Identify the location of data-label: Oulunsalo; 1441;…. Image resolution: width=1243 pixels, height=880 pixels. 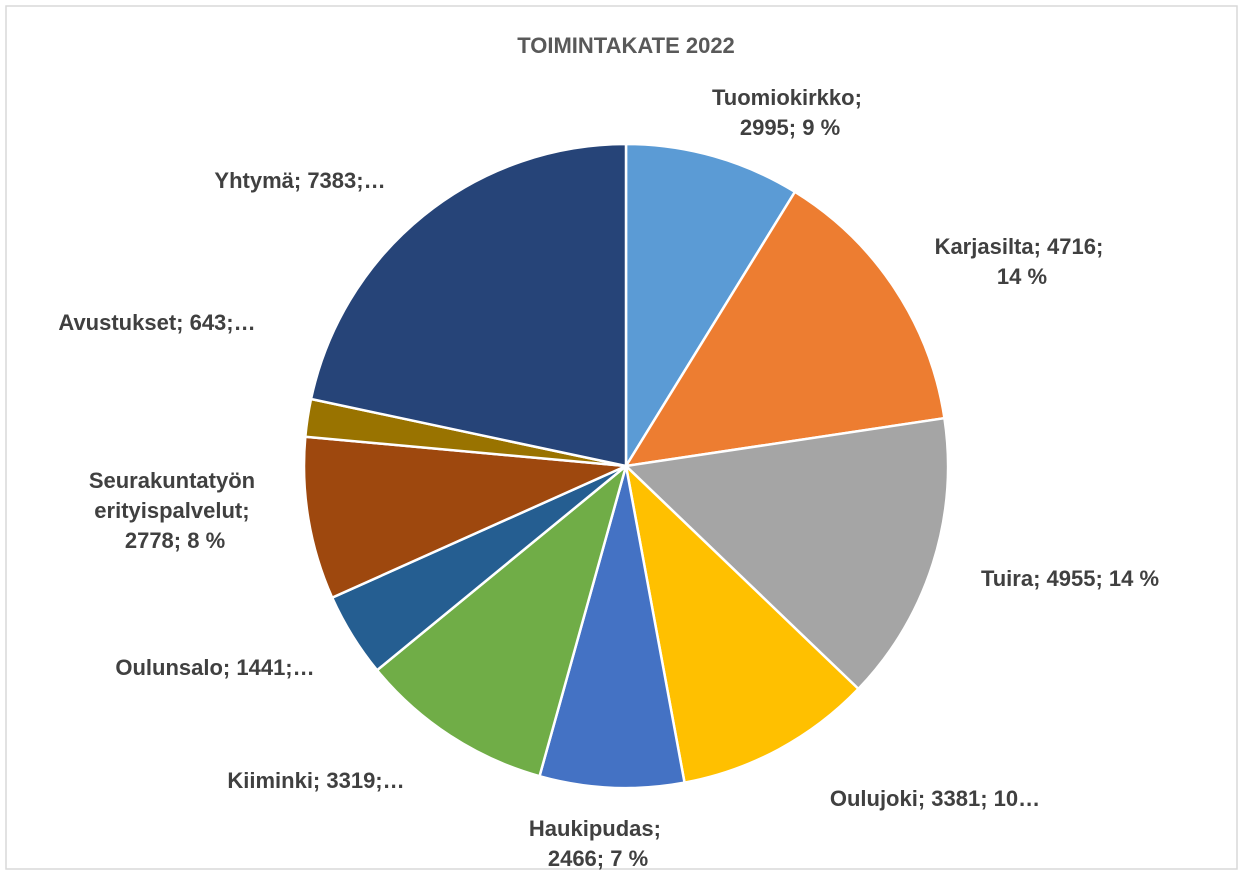
(214, 667).